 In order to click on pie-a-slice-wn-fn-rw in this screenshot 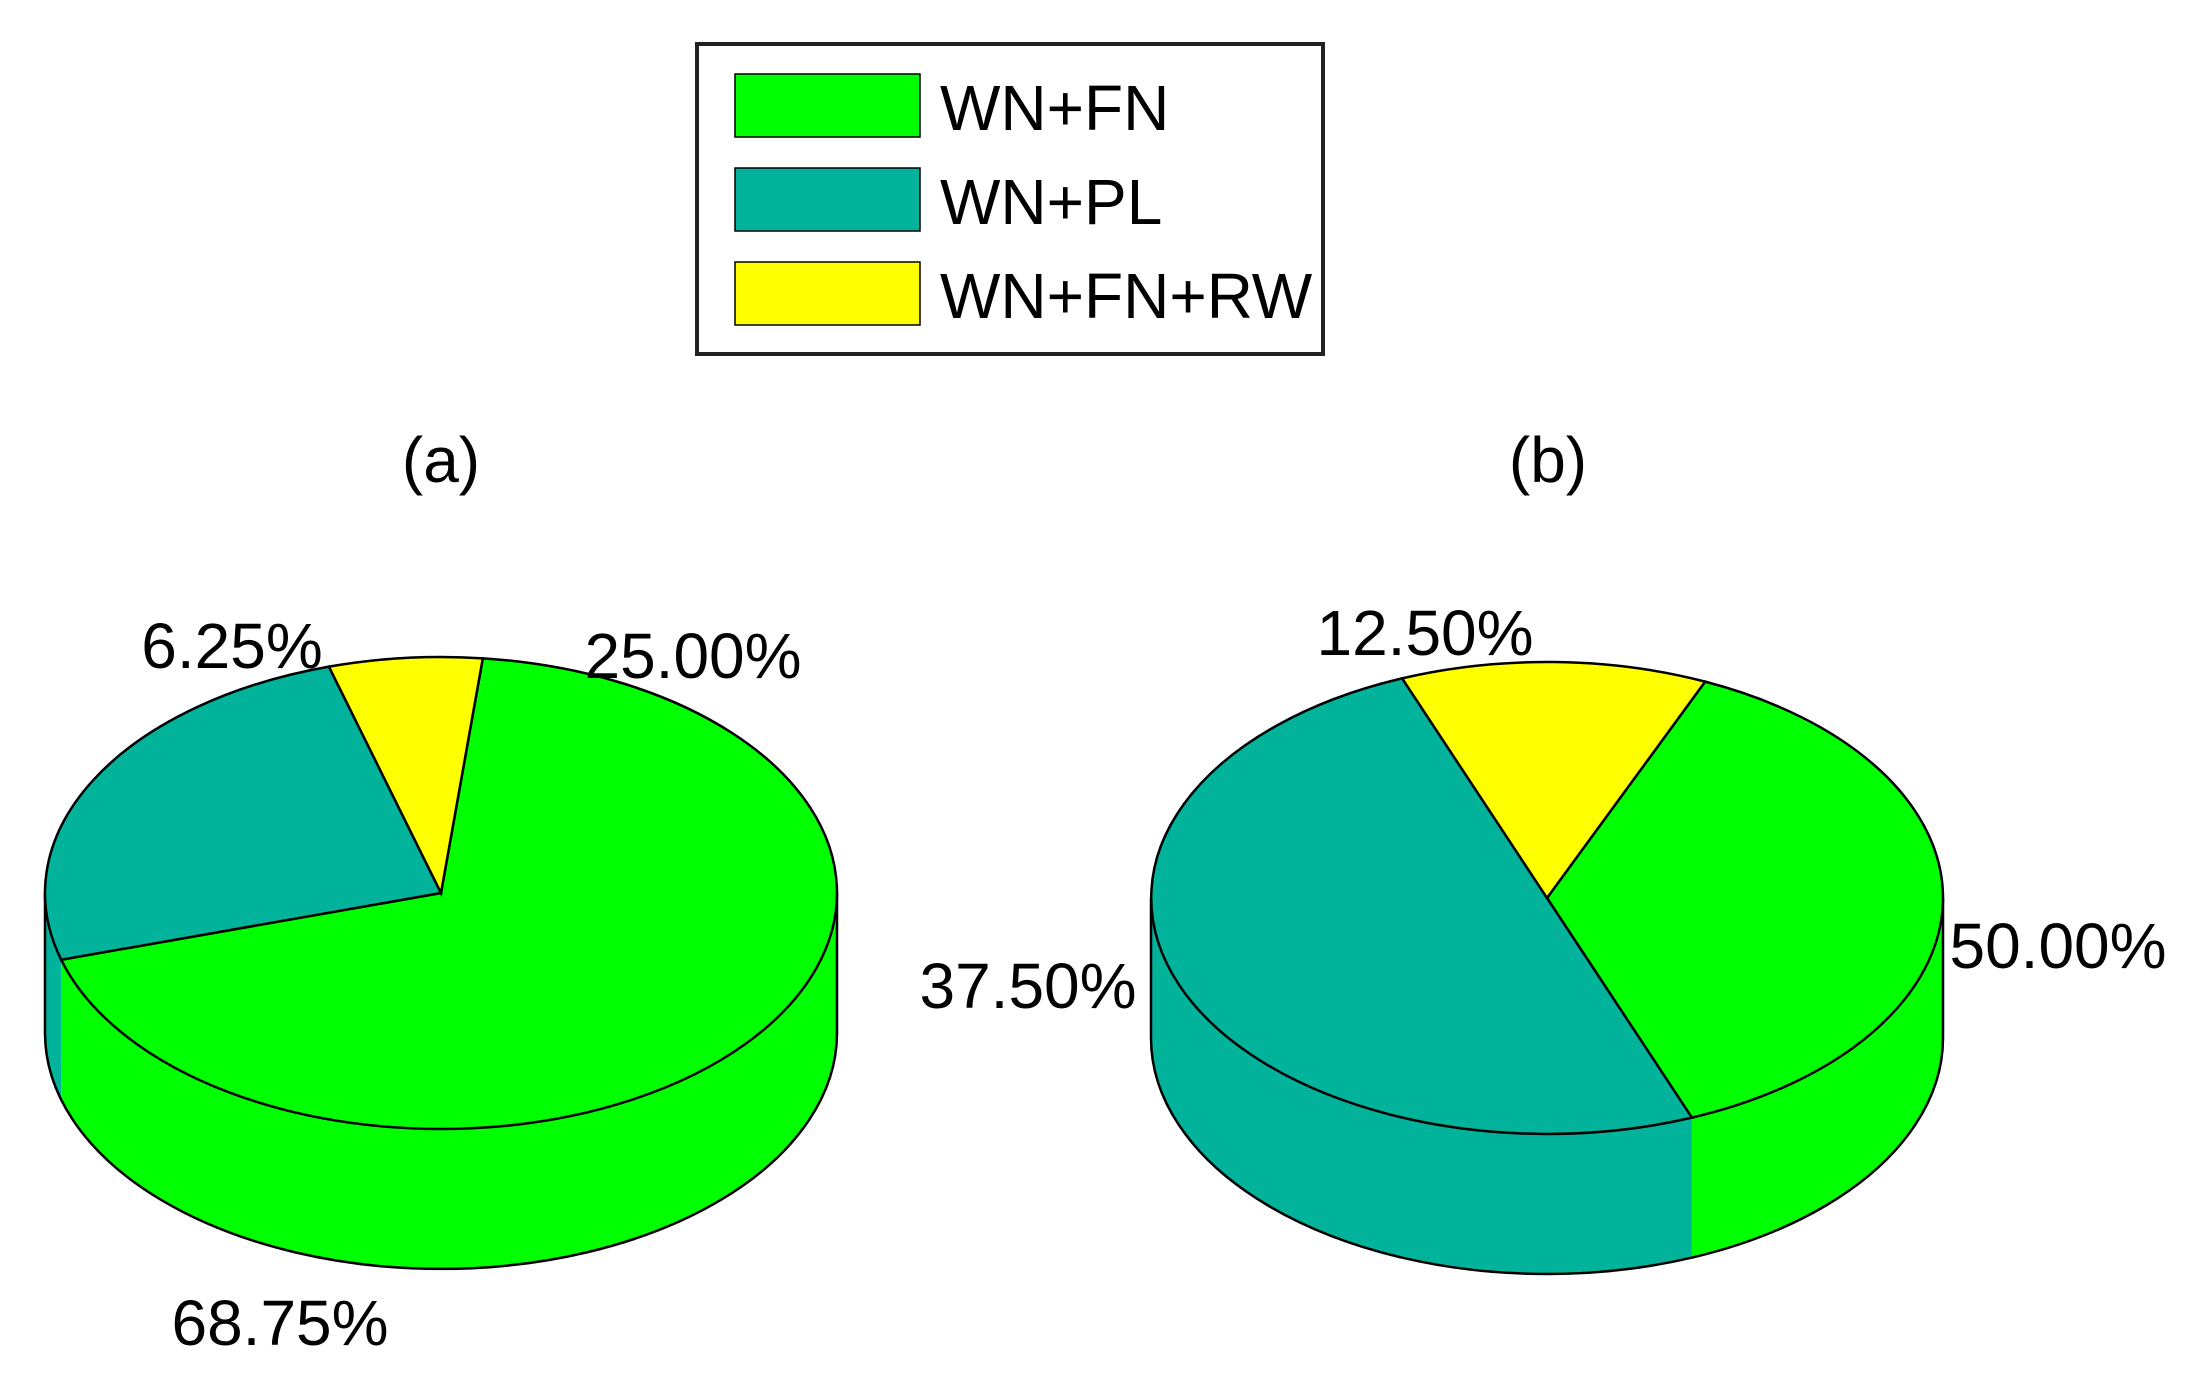, I will do `click(406, 776)`.